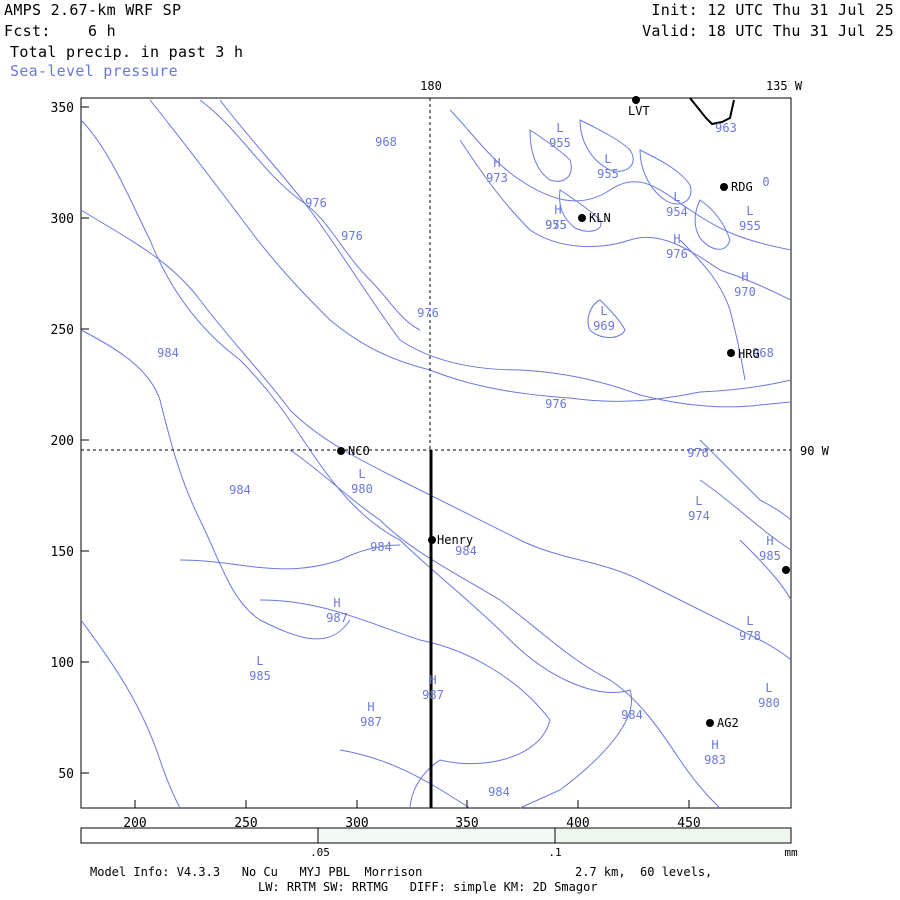 Image resolution: width=900 pixels, height=900 pixels. What do you see at coordinates (62, 552) in the screenshot?
I see `y-tick-150: 150` at bounding box center [62, 552].